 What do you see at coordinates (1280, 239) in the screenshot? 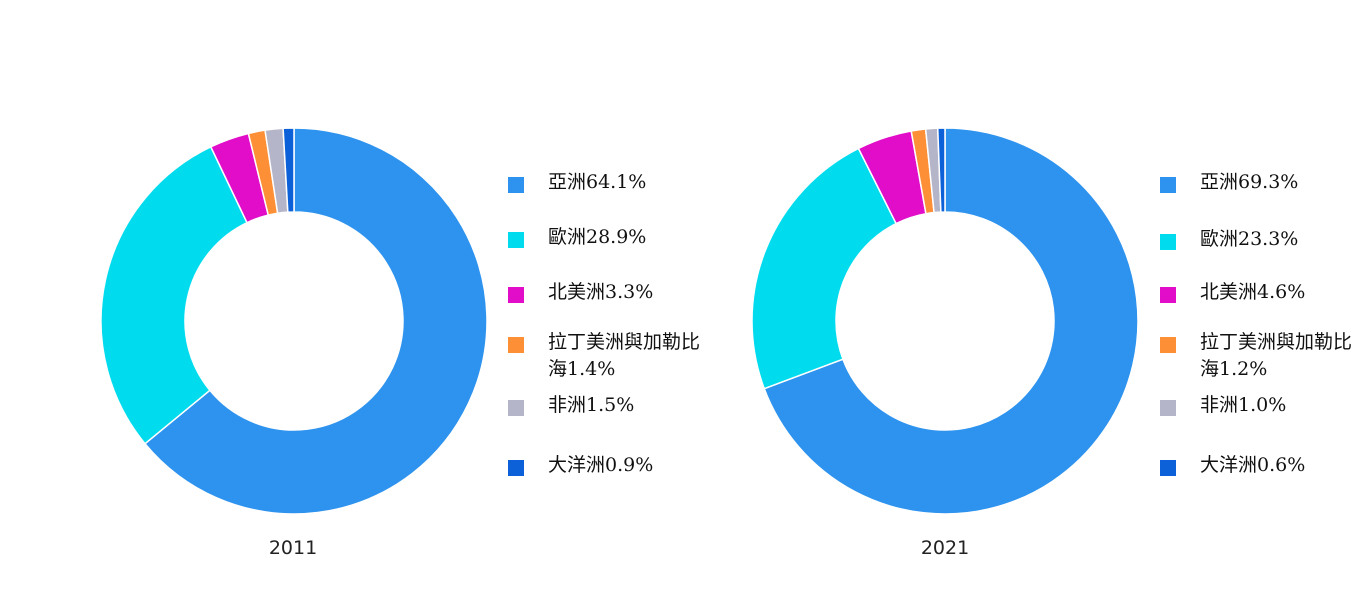
I see `legend-label-europe: 歐洲23.3%` at bounding box center [1280, 239].